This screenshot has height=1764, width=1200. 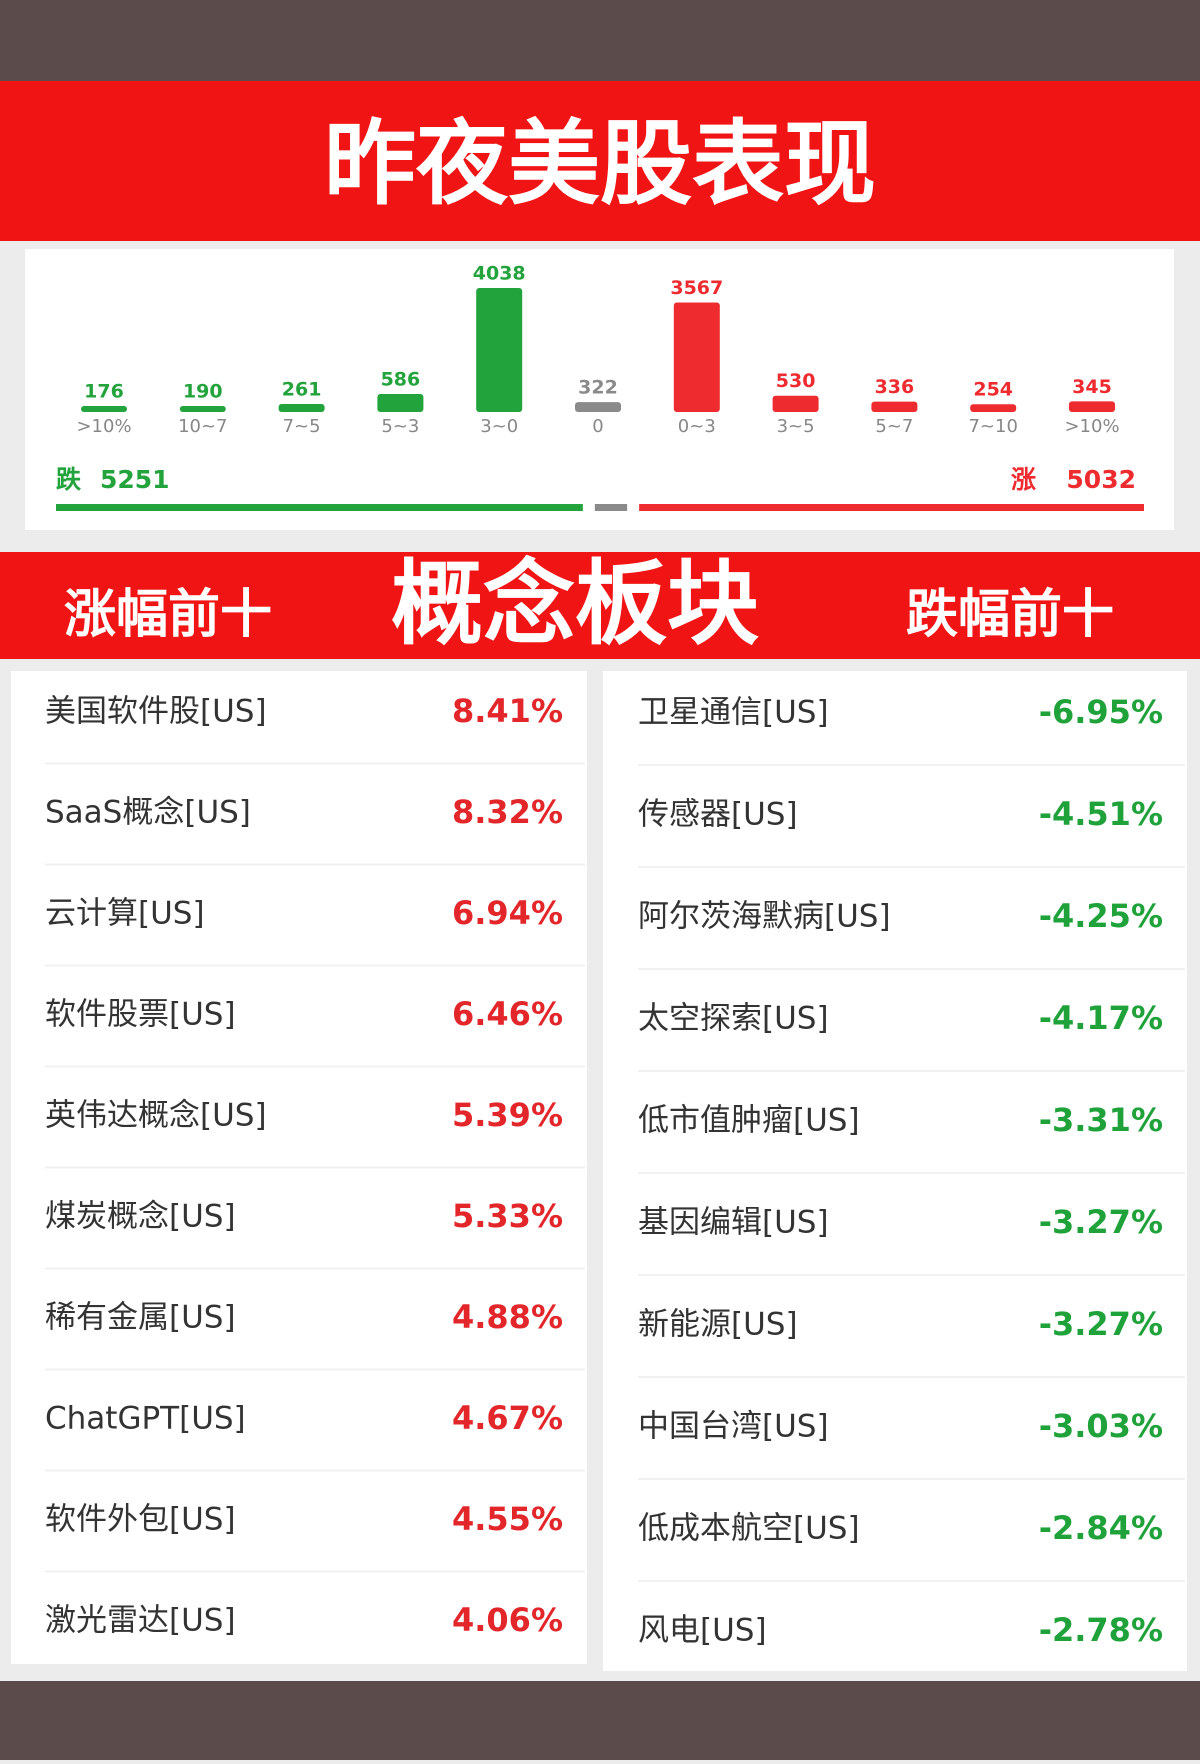 What do you see at coordinates (125, 914) in the screenshot?
I see `concept-name: 云计算[US]` at bounding box center [125, 914].